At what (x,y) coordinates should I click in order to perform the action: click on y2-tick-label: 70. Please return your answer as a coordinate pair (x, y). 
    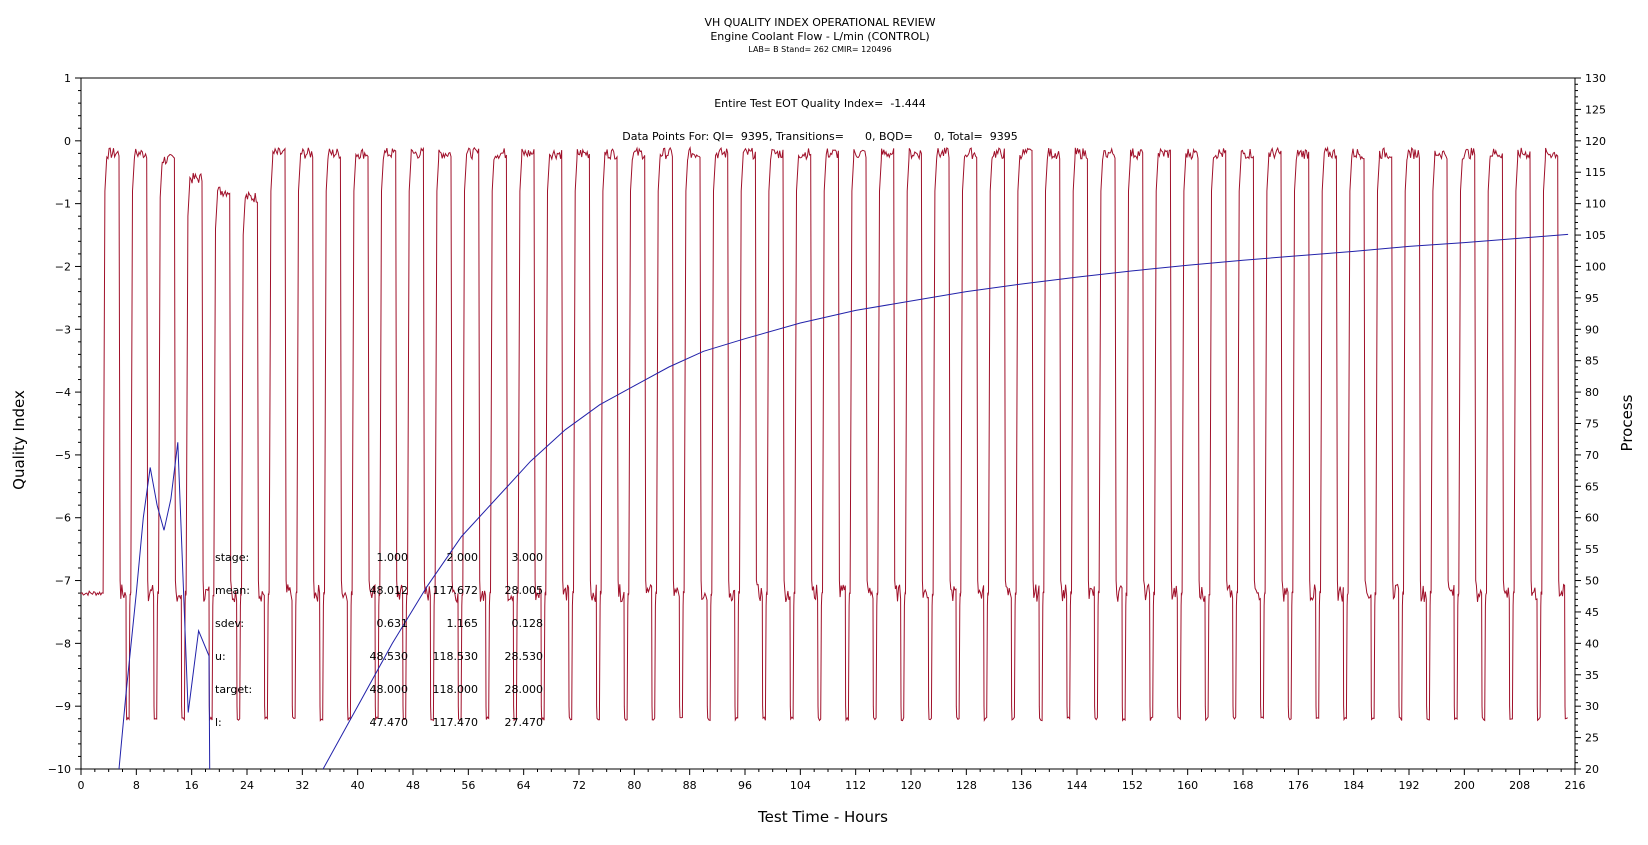
    Looking at the image, I should click on (1592, 455).